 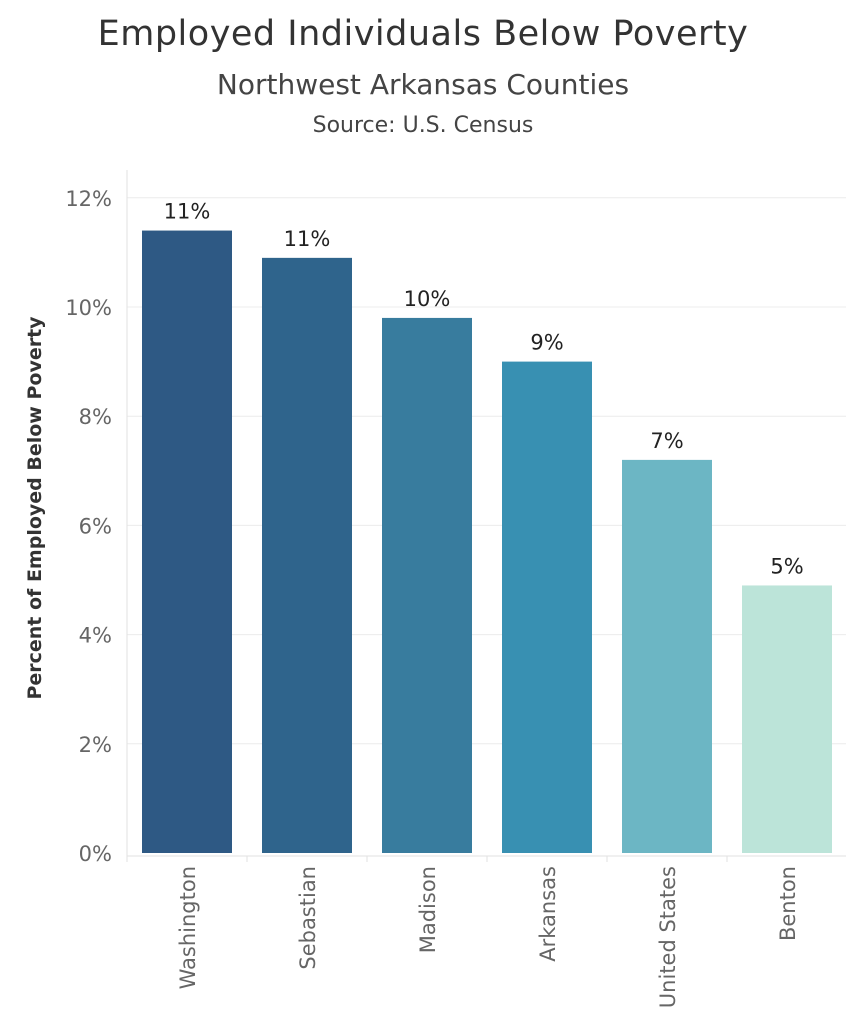 What do you see at coordinates (668, 937) in the screenshot?
I see `x-tick-label: United States` at bounding box center [668, 937].